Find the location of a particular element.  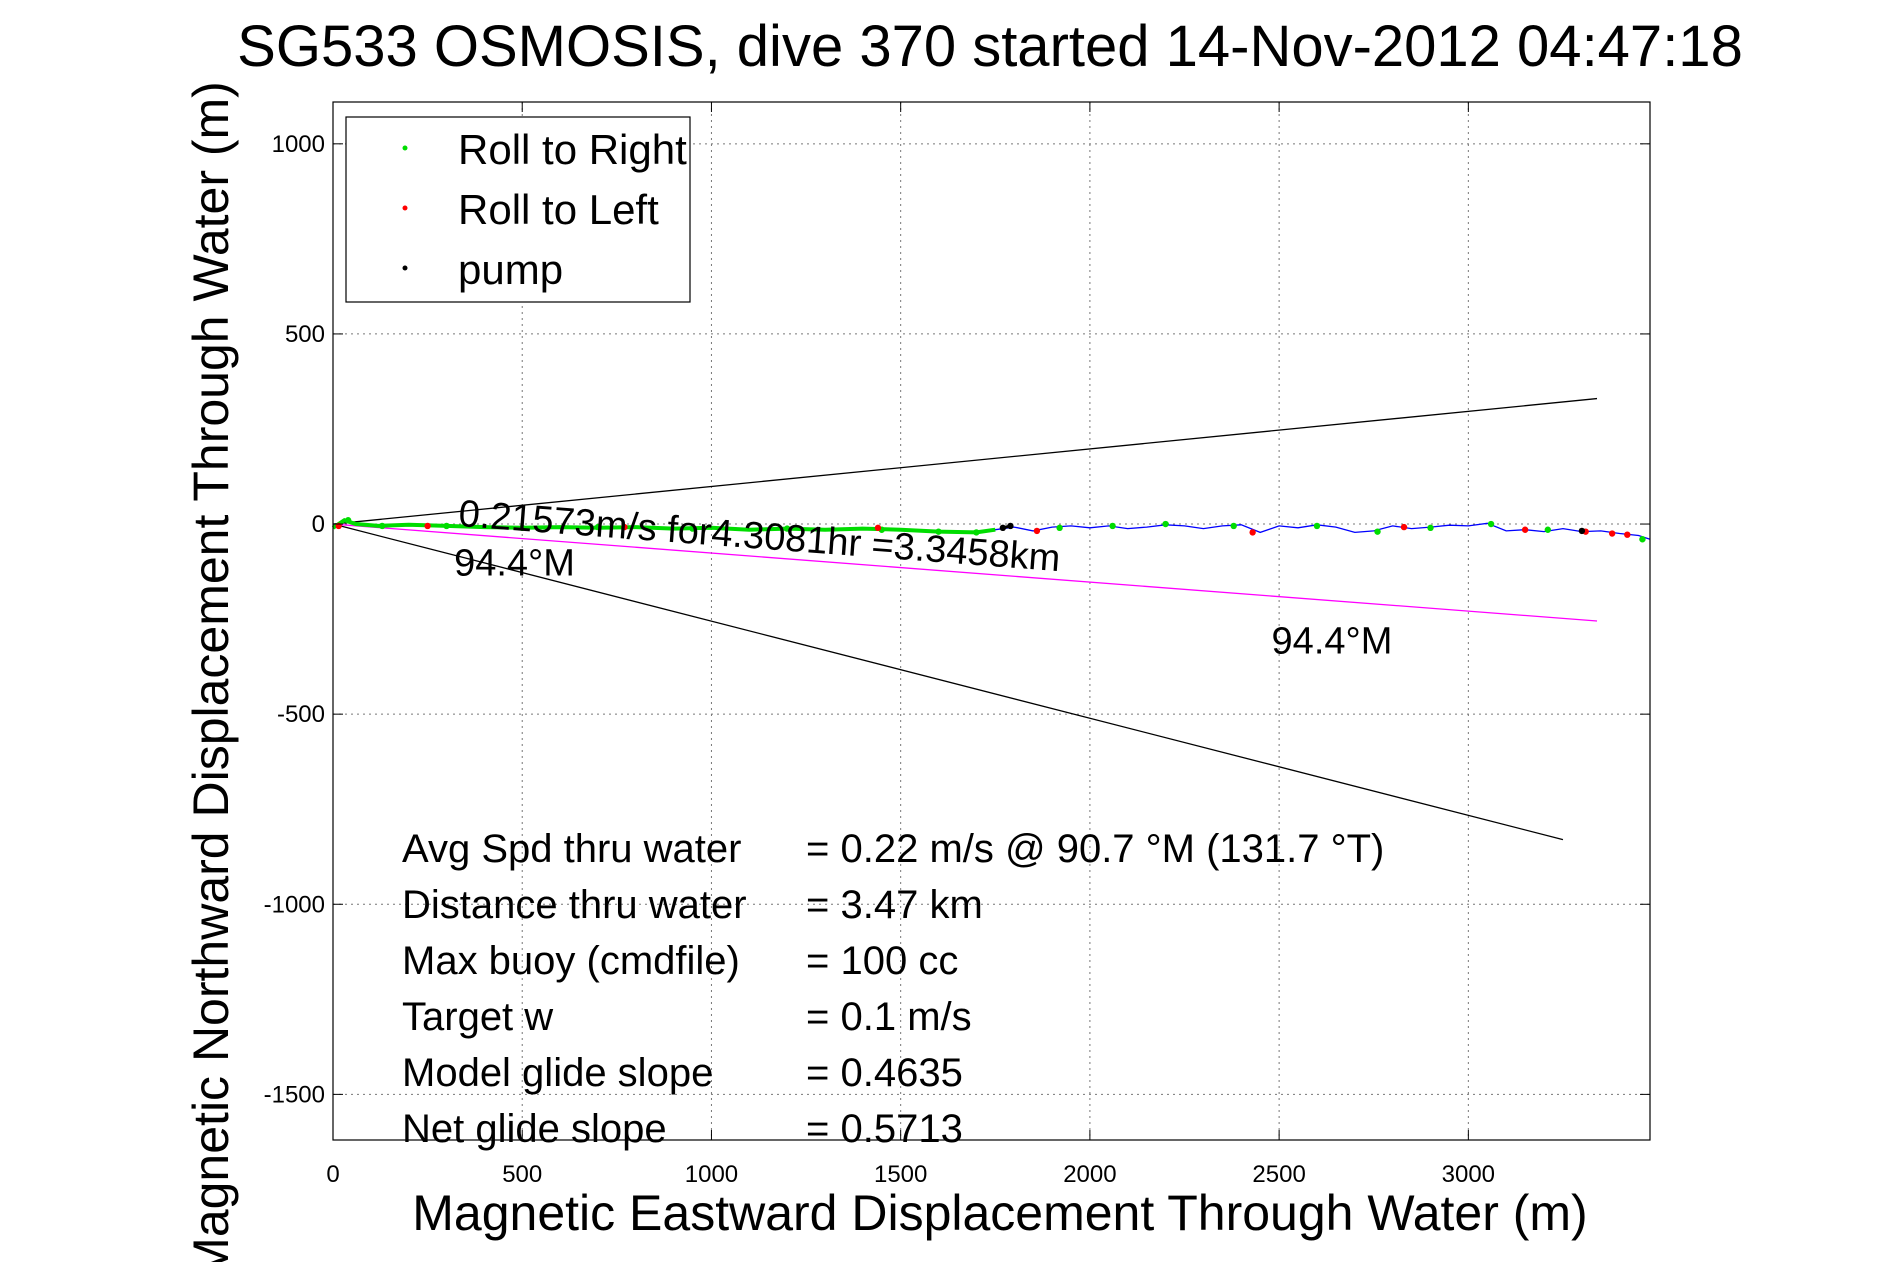

stats-label: Net glide slope is located at coordinates (534, 1129).